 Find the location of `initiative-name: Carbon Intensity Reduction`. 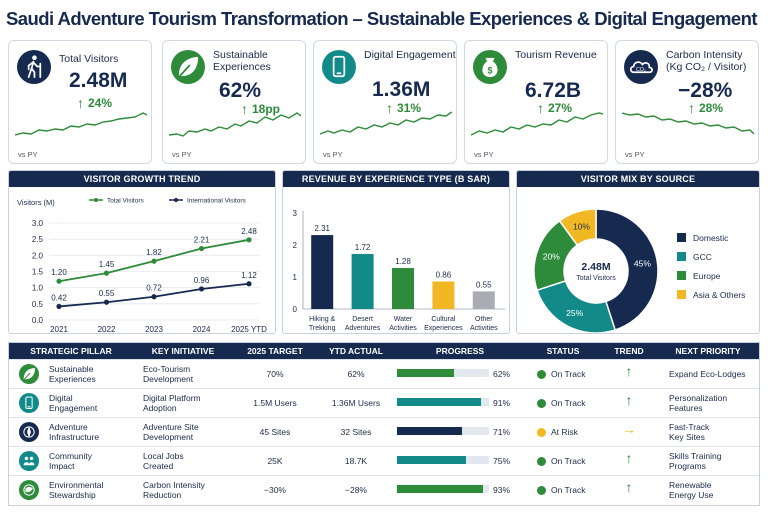

initiative-name: Carbon Intensity Reduction is located at coordinates (190, 490).